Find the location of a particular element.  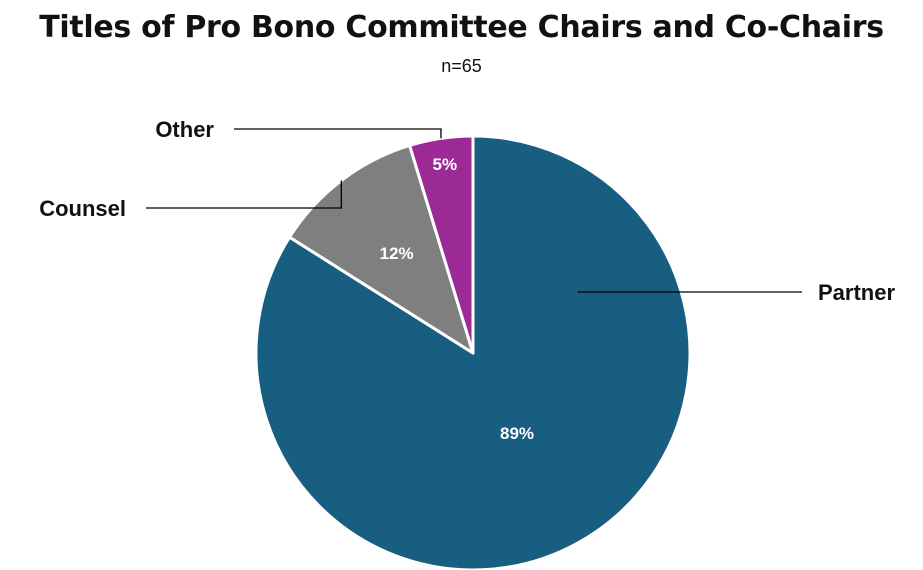

chart-subtitle: n=65 is located at coordinates (461, 66).